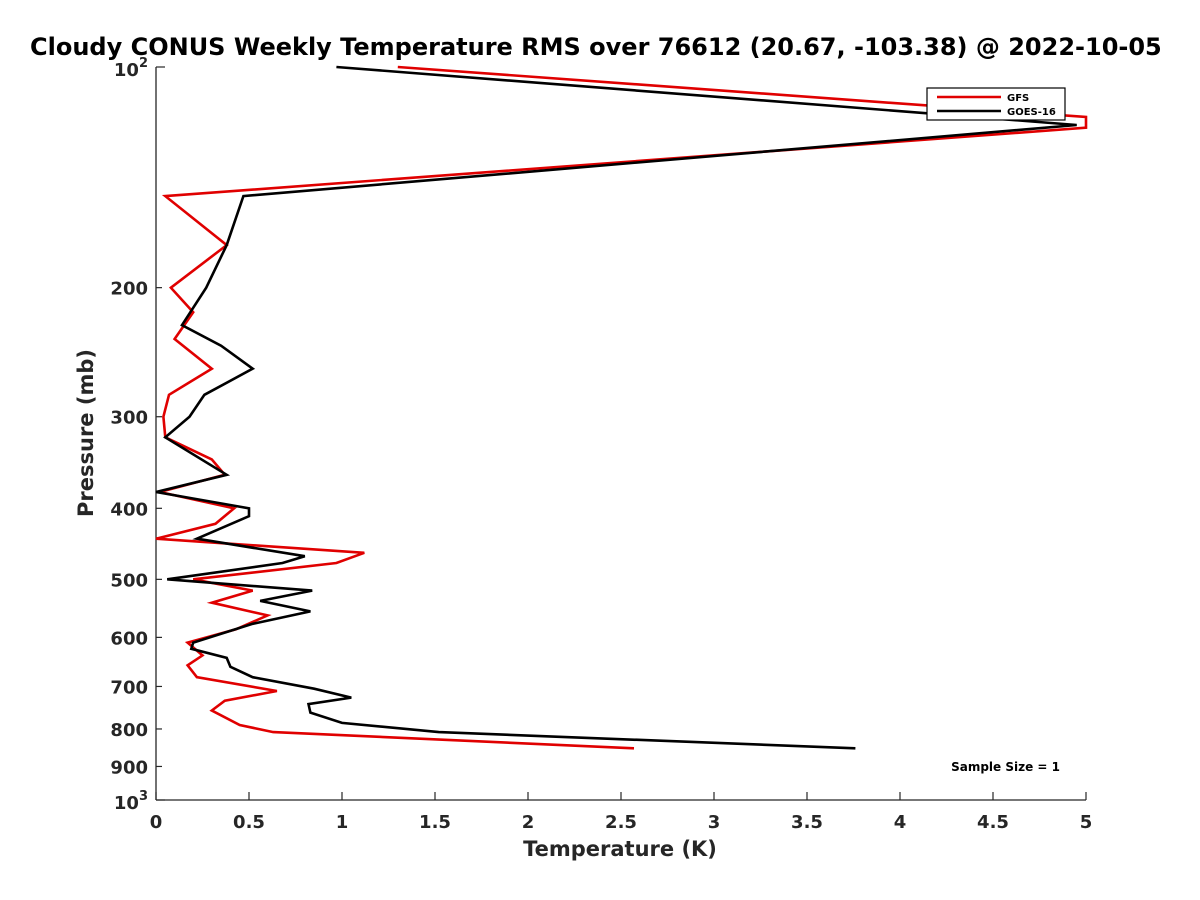 The image size is (1200, 900). I want to click on x-tick-label: 4.5, so click(993, 822).